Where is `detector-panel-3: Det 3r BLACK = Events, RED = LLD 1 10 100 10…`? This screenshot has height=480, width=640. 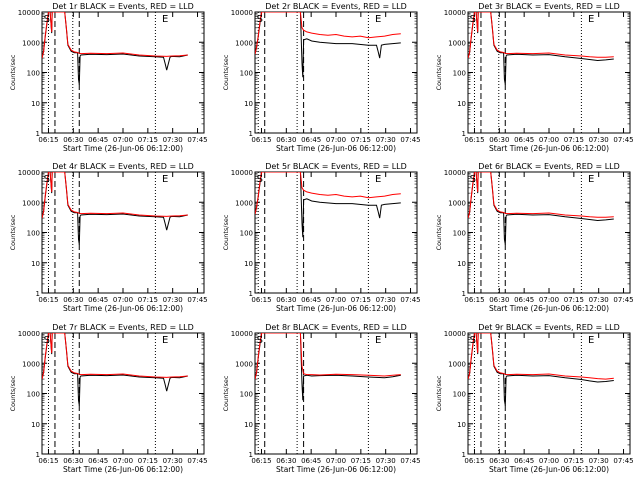 detector-panel-3: Det 3r BLACK = Events, RED = LLD 1 10 100 10… is located at coordinates (534, 77).